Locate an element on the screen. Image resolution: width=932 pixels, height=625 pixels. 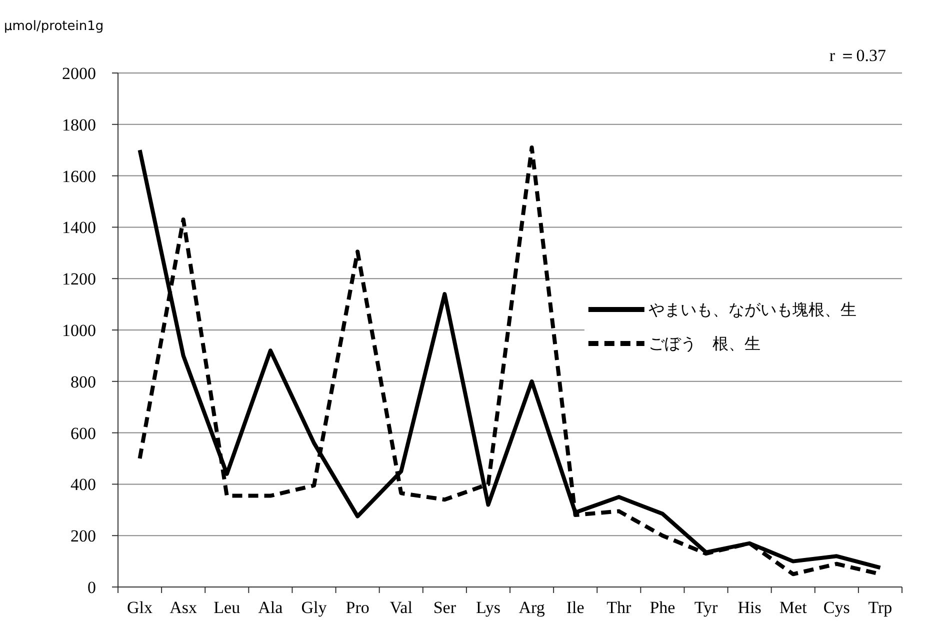
y-tick-label: 1600 is located at coordinates (79, 176).